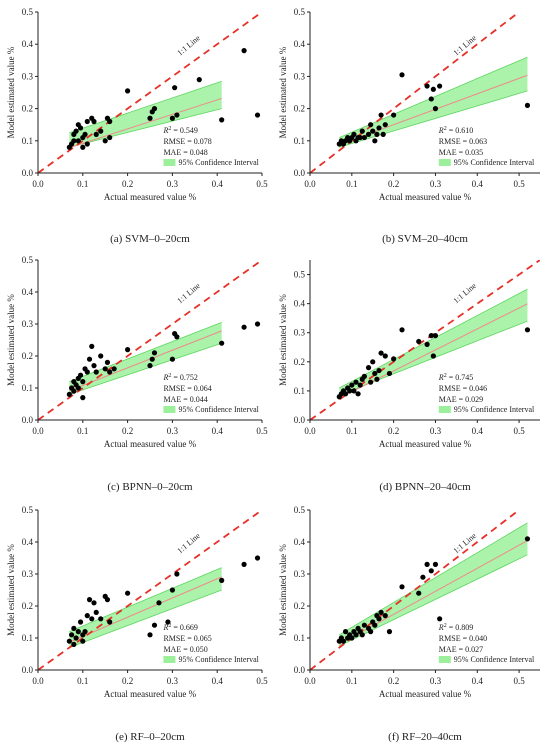  Describe the element at coordinates (185, 152) in the screenshot. I see `mae-label: MAE = 0.048` at that location.